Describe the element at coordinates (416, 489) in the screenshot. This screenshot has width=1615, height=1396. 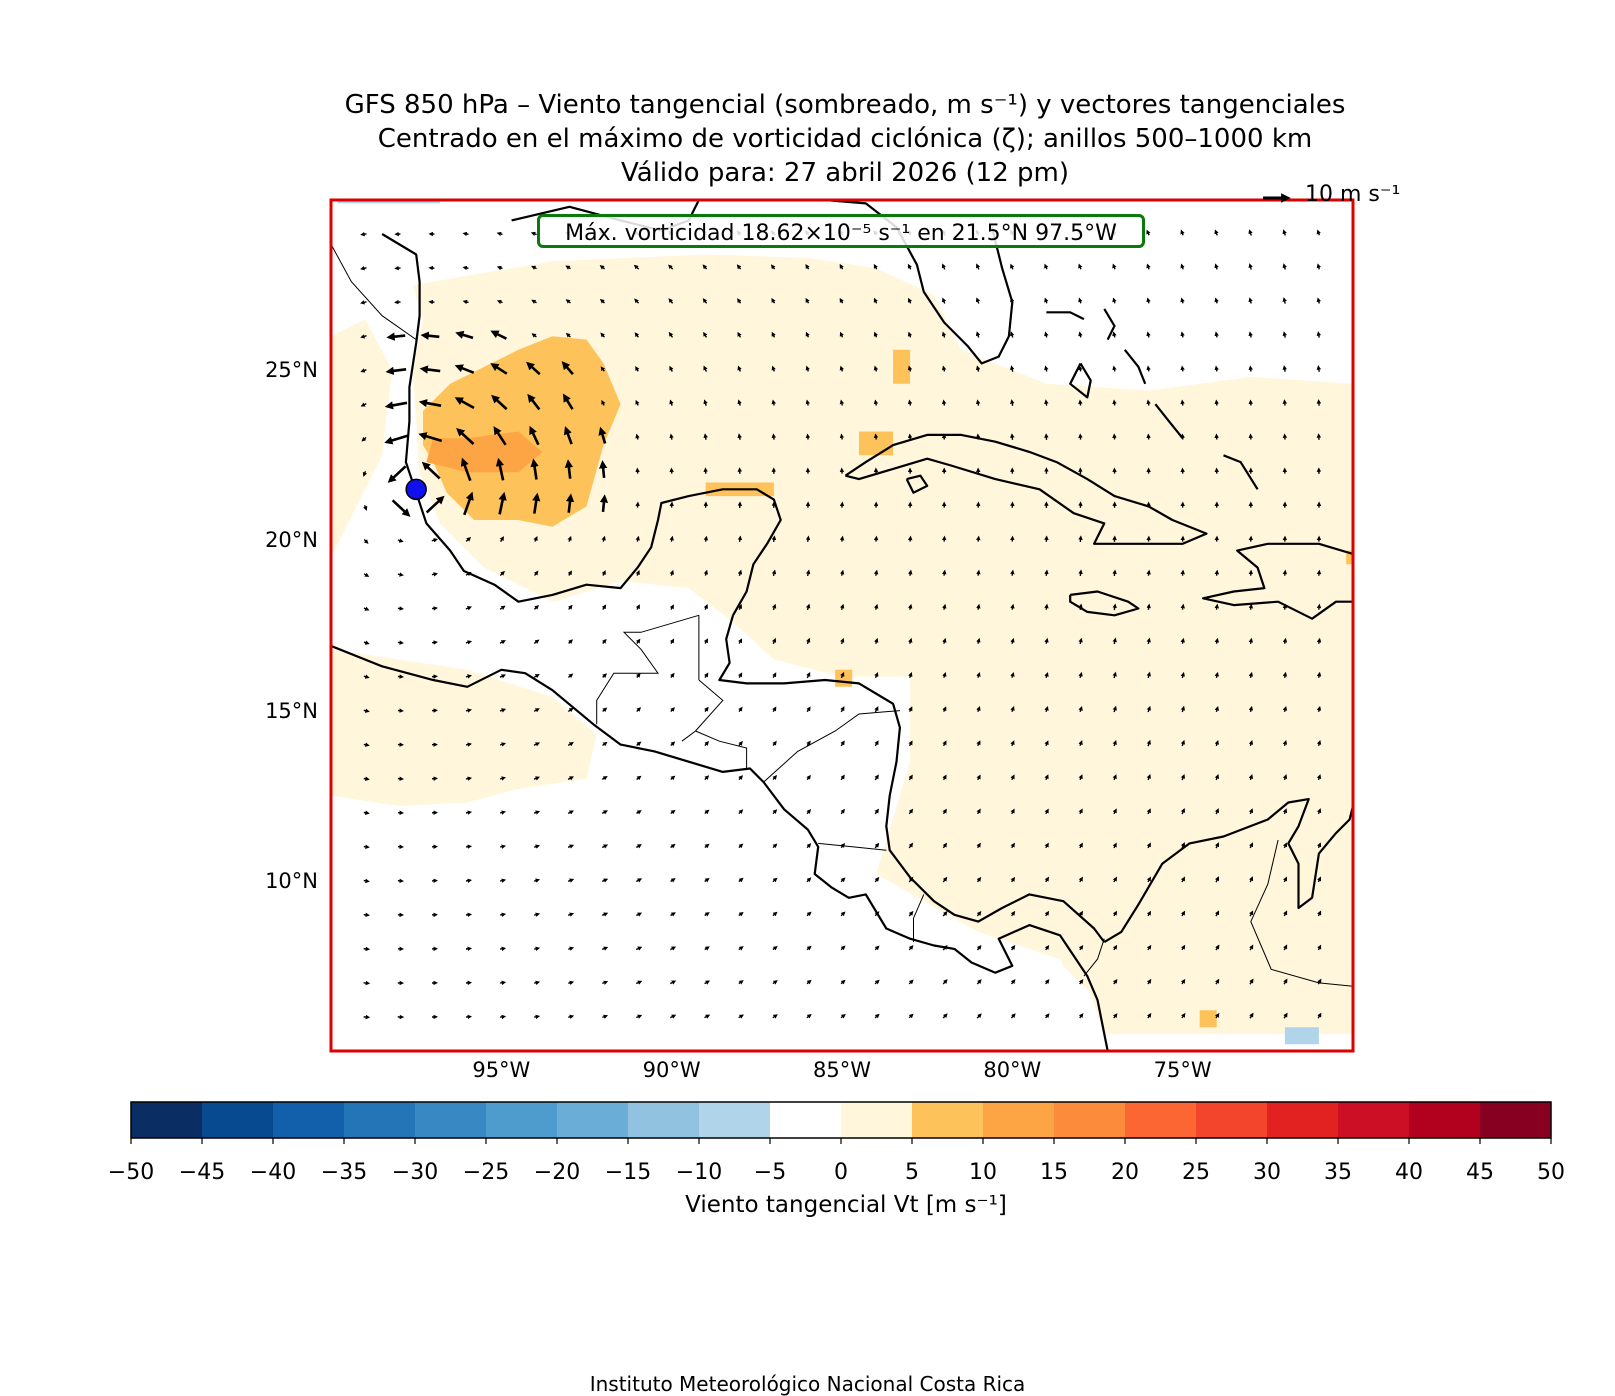
I see `vorticity-max-marker` at that location.